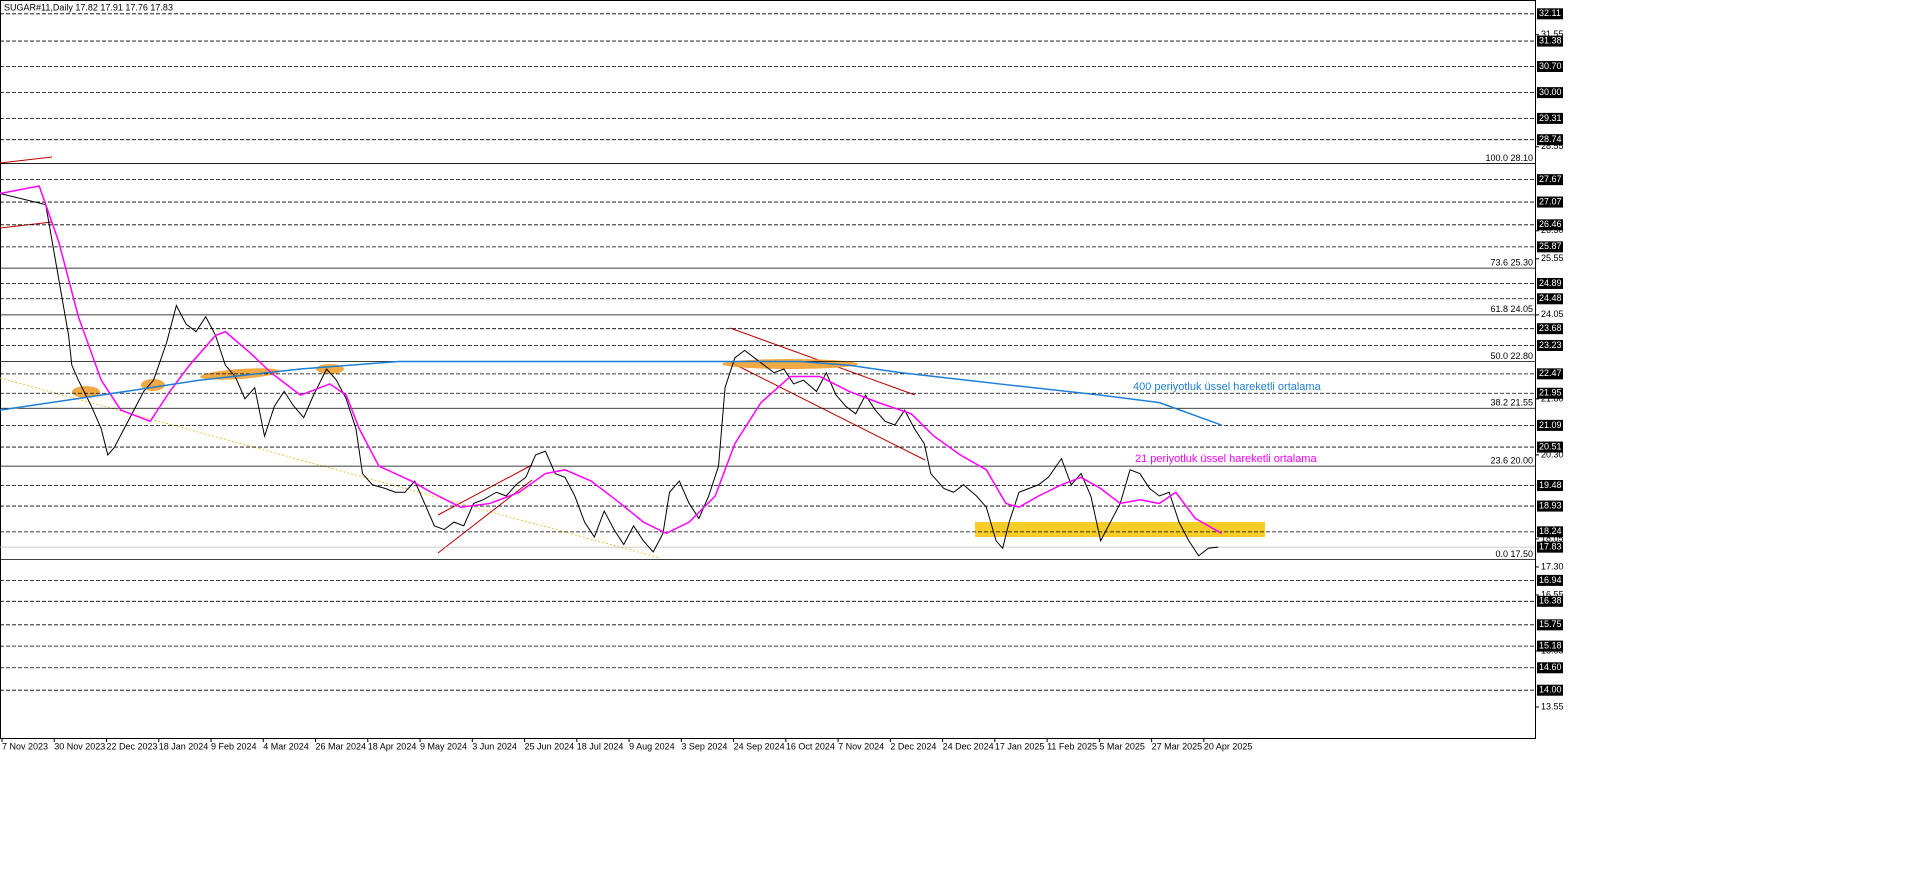  I want to click on y-tick-label: 20.30, so click(1552, 454).